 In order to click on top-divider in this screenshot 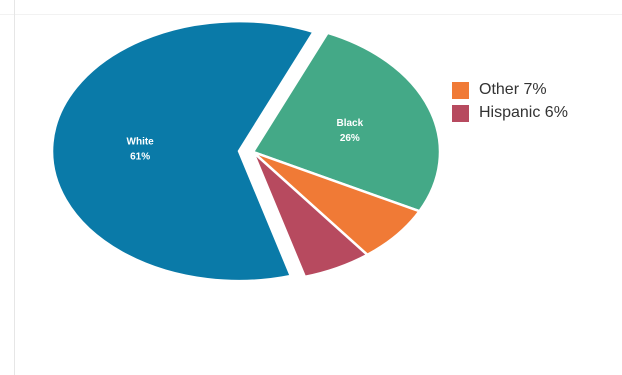, I will do `click(311, 14)`.